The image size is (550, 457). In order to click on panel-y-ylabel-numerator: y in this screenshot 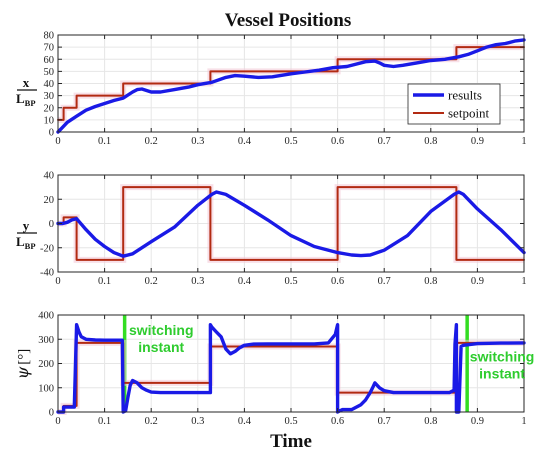, I will do `click(26, 225)`.